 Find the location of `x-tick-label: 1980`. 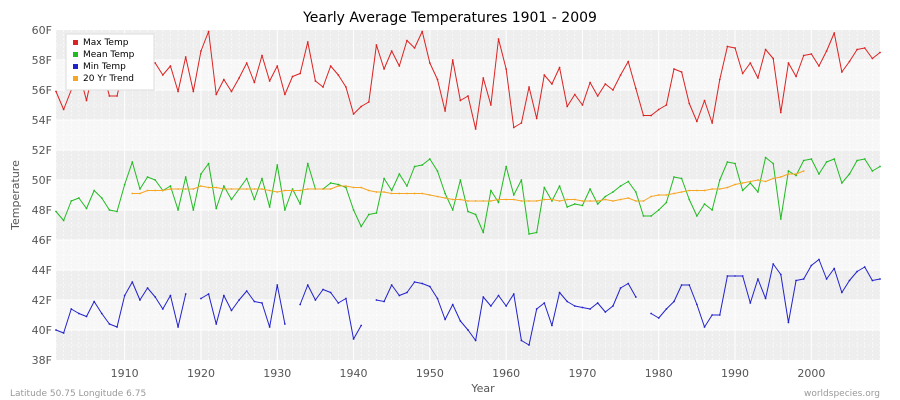

x-tick-label: 1980 is located at coordinates (659, 373).